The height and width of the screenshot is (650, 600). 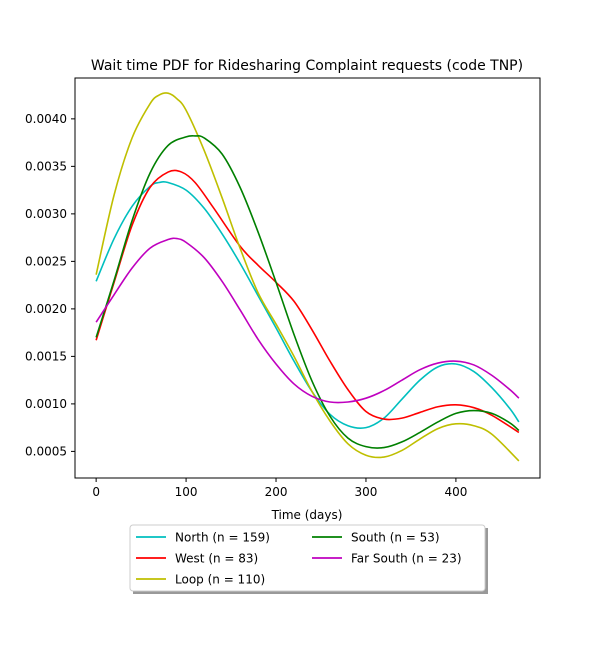 I want to click on x-tick-label: 300, so click(x=366, y=492).